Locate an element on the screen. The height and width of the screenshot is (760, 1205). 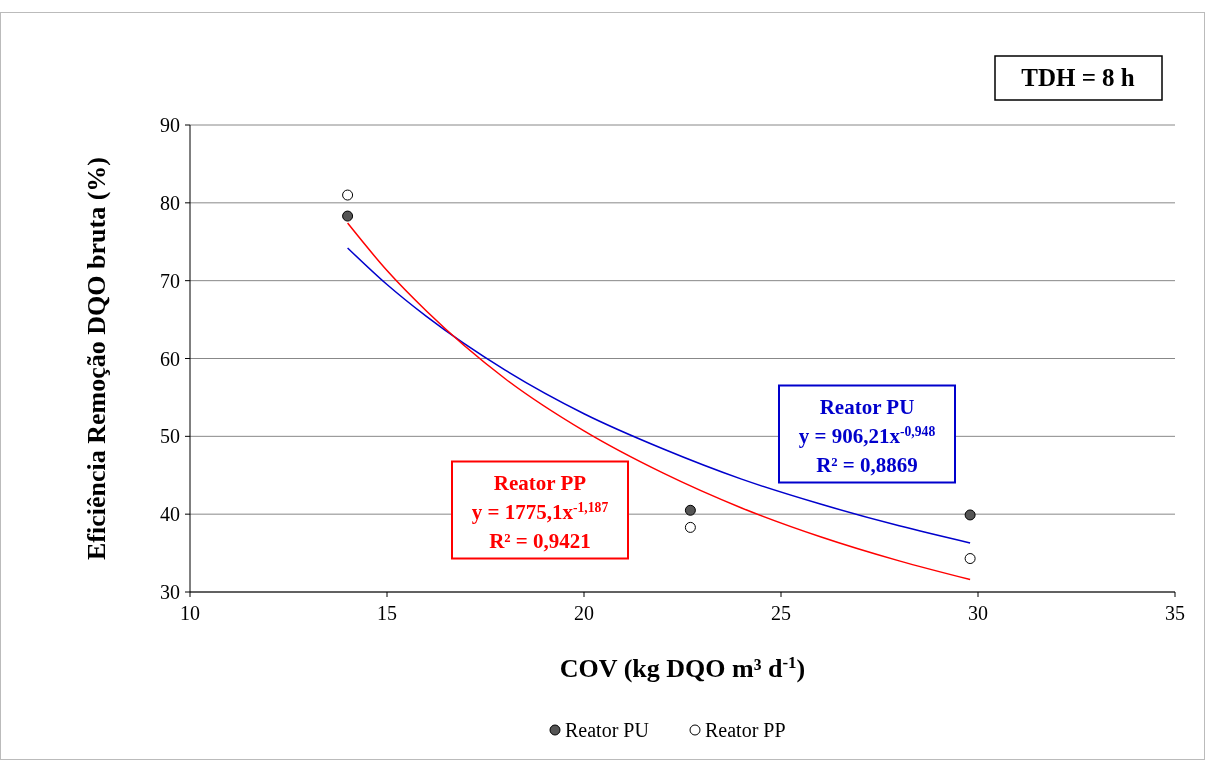
y-tick-label: 80 is located at coordinates (170, 202).